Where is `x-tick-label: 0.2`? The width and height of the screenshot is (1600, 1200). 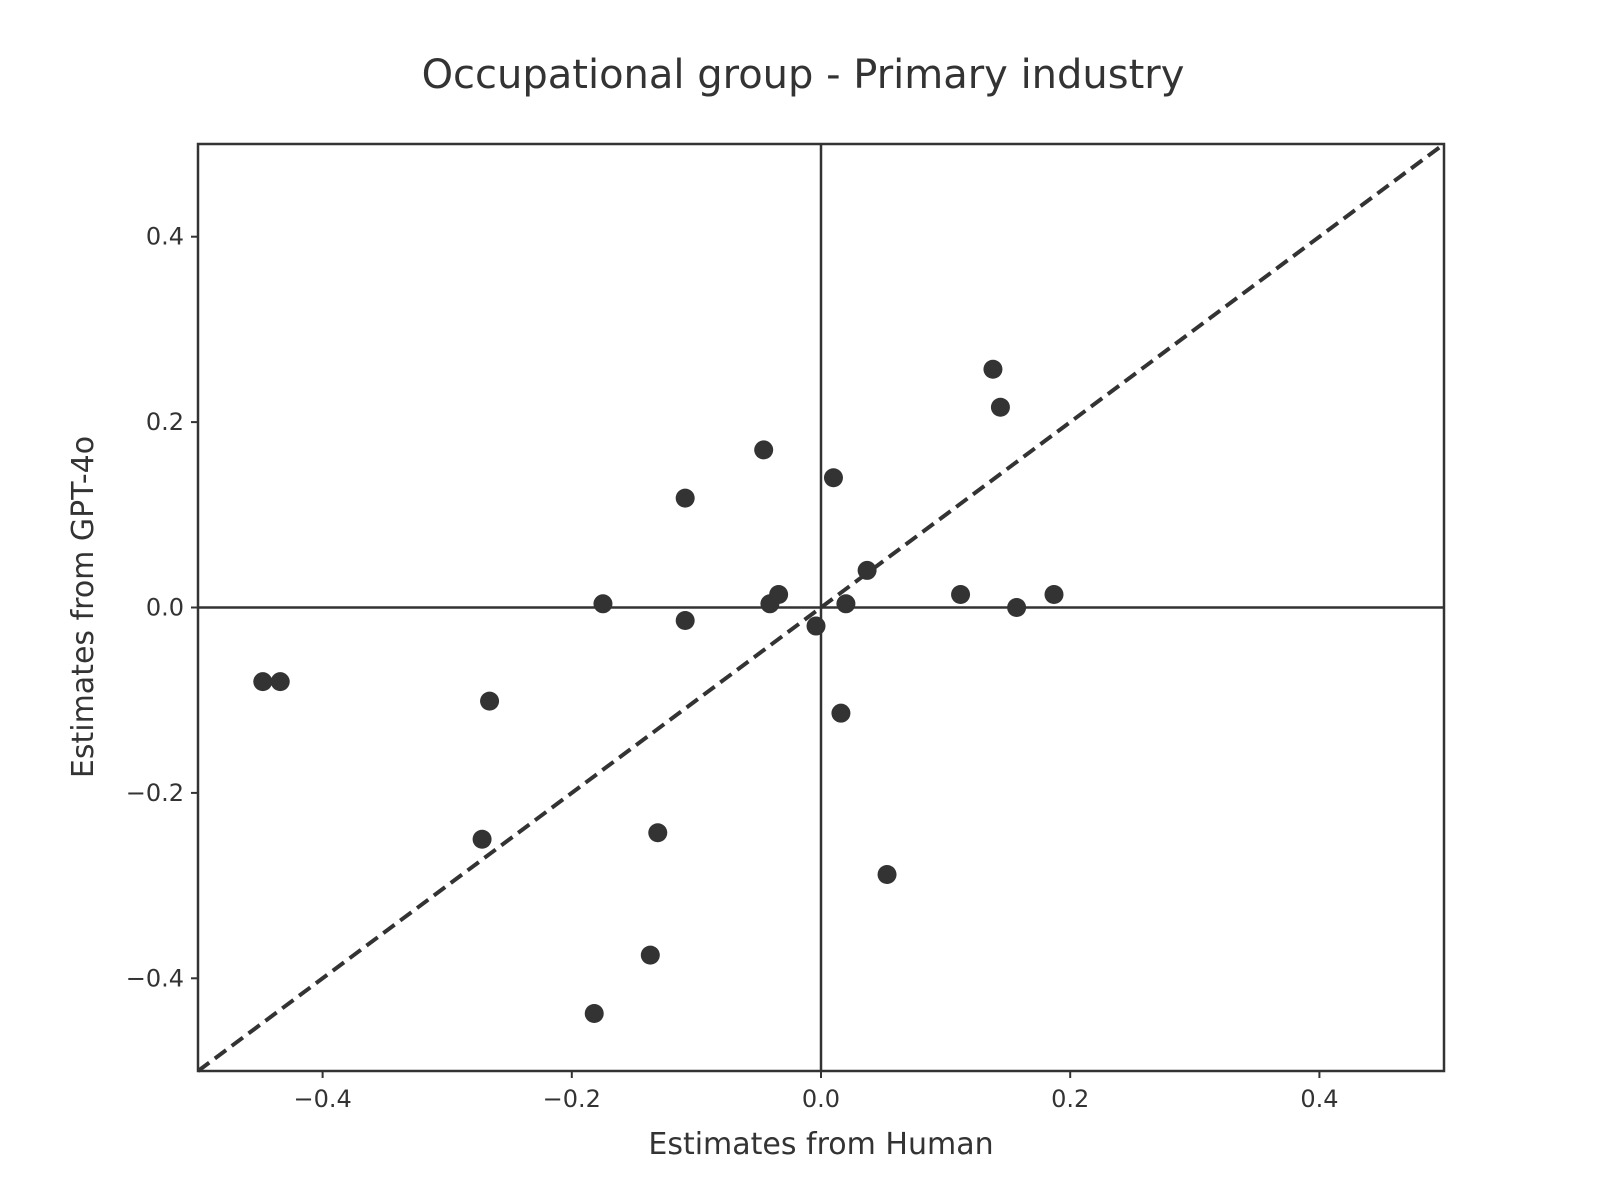 x-tick-label: 0.2 is located at coordinates (1070, 1099).